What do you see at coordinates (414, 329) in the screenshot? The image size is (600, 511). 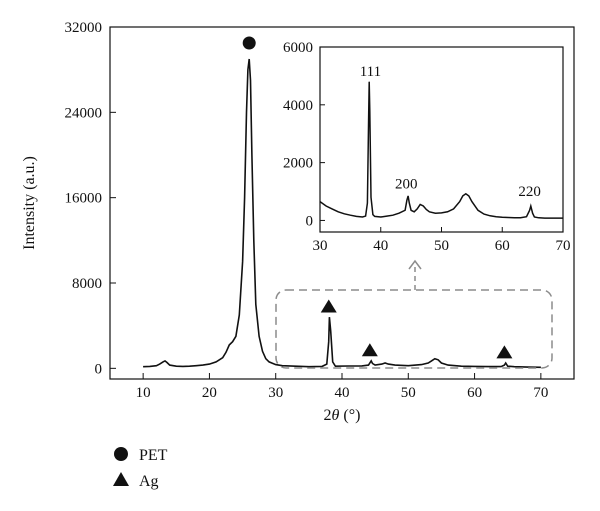 I see `zoom-region-box` at bounding box center [414, 329].